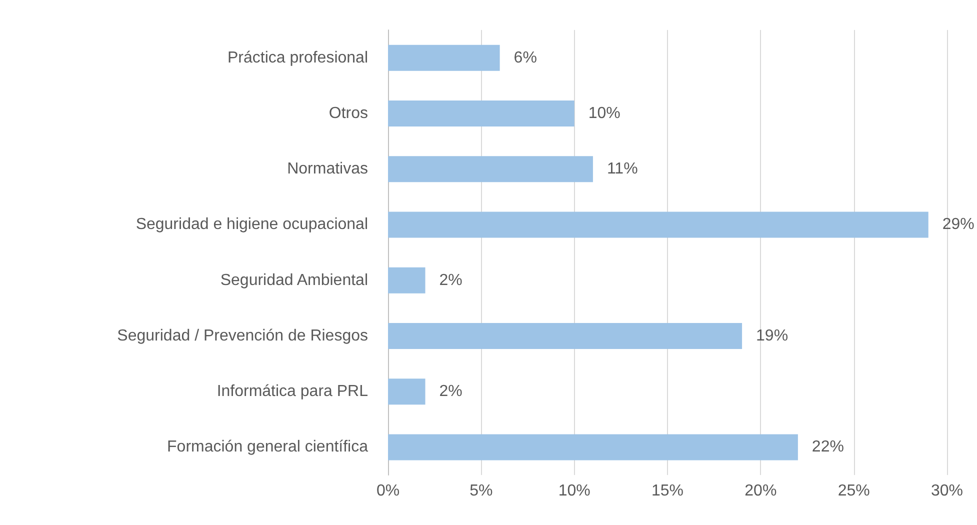 This screenshot has height=525, width=977. What do you see at coordinates (481, 491) in the screenshot?
I see `x-tick-label: 5%` at bounding box center [481, 491].